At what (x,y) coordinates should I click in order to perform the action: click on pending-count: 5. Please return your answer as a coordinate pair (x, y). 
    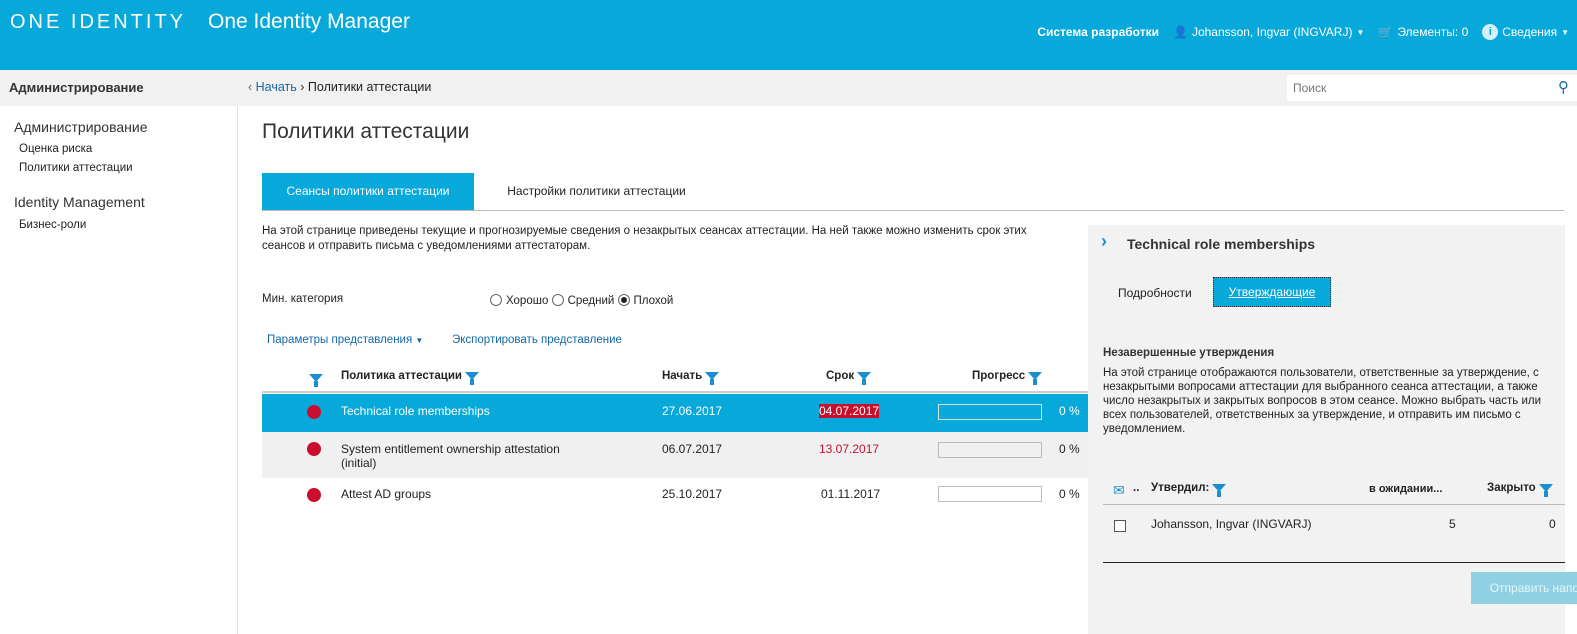
    Looking at the image, I should click on (1452, 524).